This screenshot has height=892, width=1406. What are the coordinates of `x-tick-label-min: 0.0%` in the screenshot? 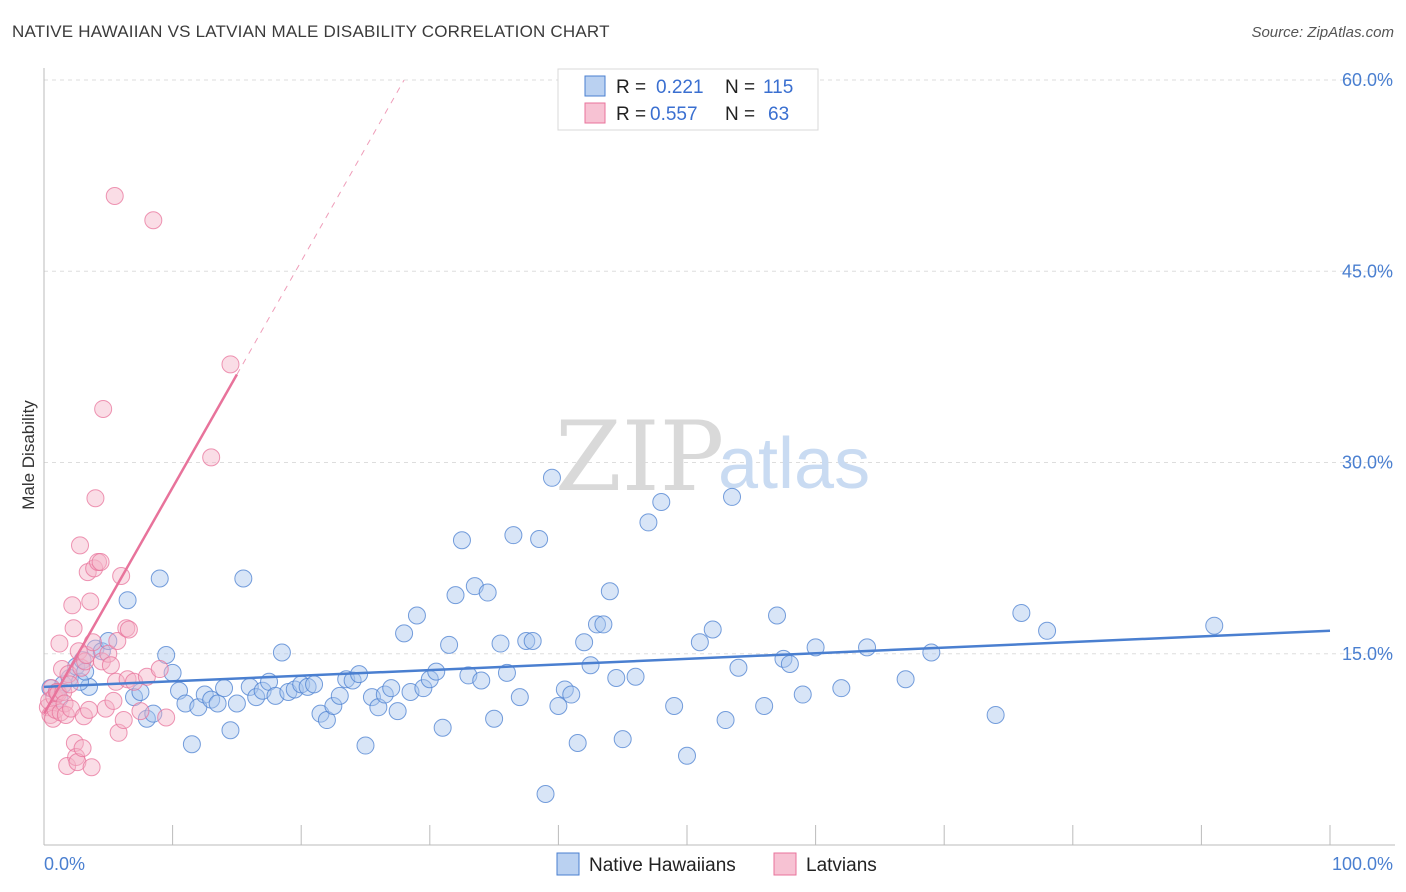 It's located at (64, 864).